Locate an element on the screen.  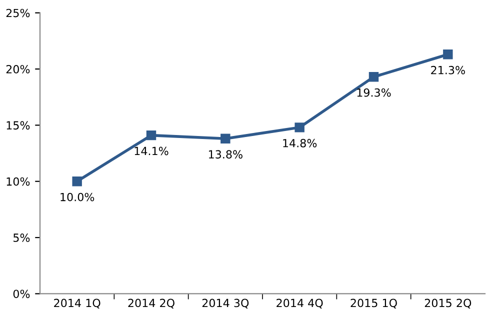
data-label: 14.1% is located at coordinates (151, 151).